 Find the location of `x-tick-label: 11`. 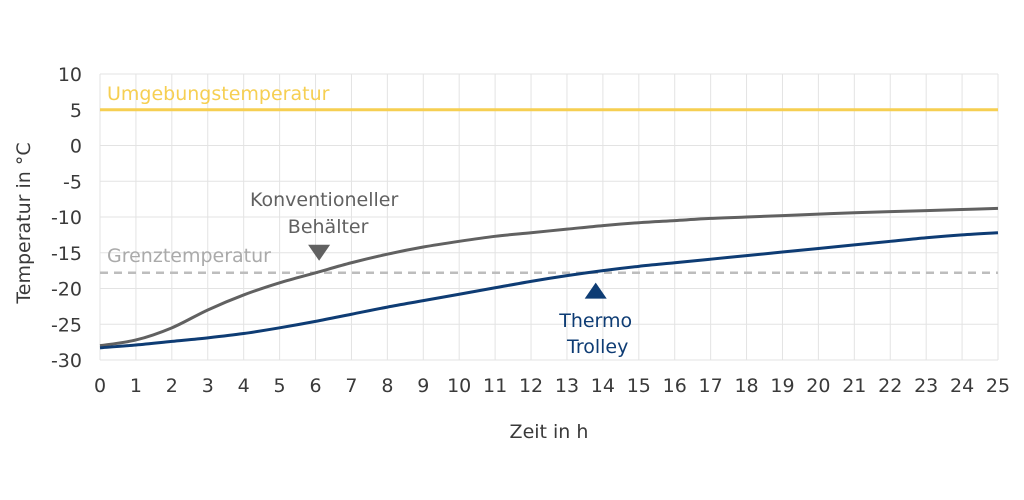

x-tick-label: 11 is located at coordinates (495, 386).